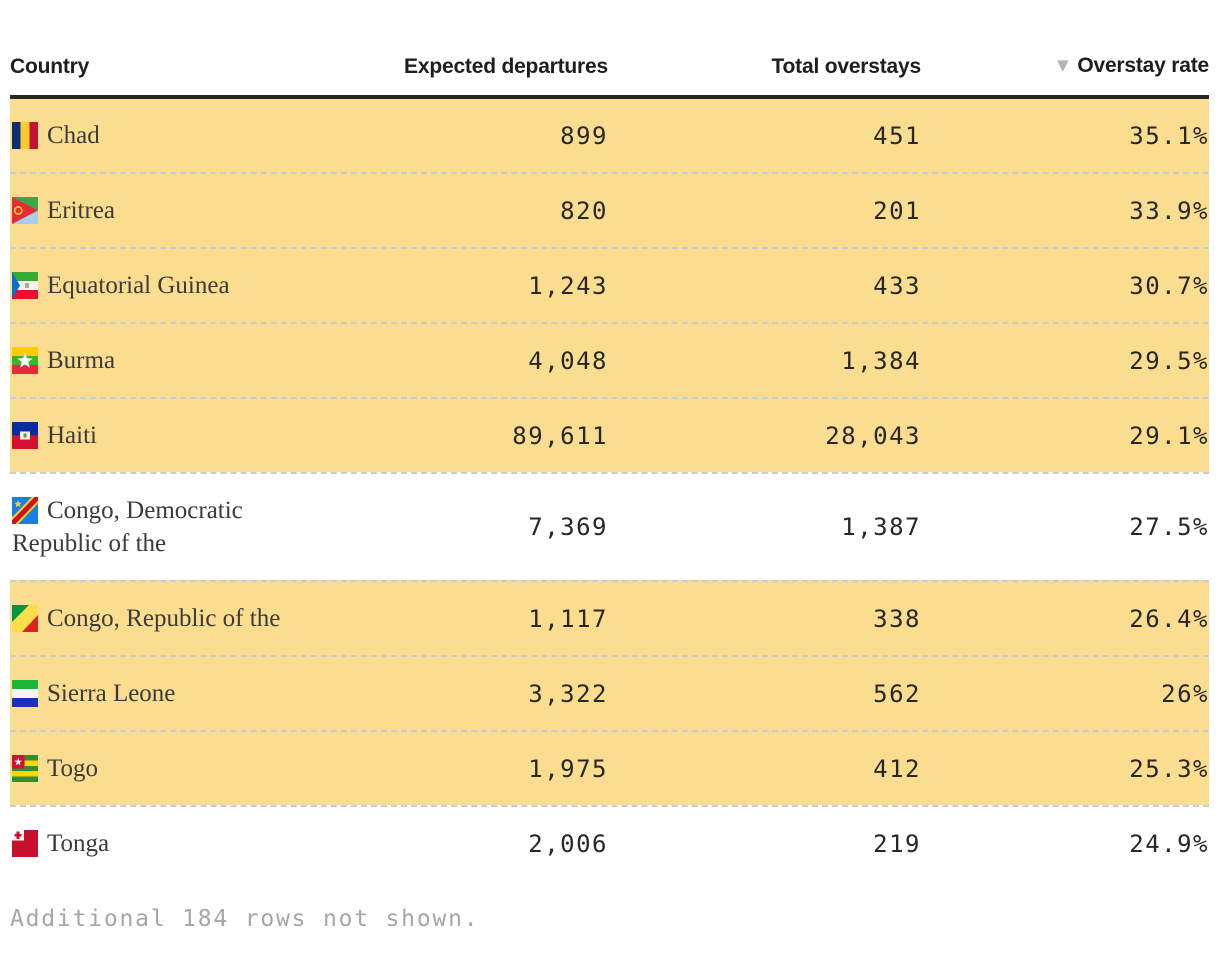 The image size is (1220, 964). What do you see at coordinates (609, 135) in the screenshot?
I see `table-row-chad: Chad 899 451 35.1%` at bounding box center [609, 135].